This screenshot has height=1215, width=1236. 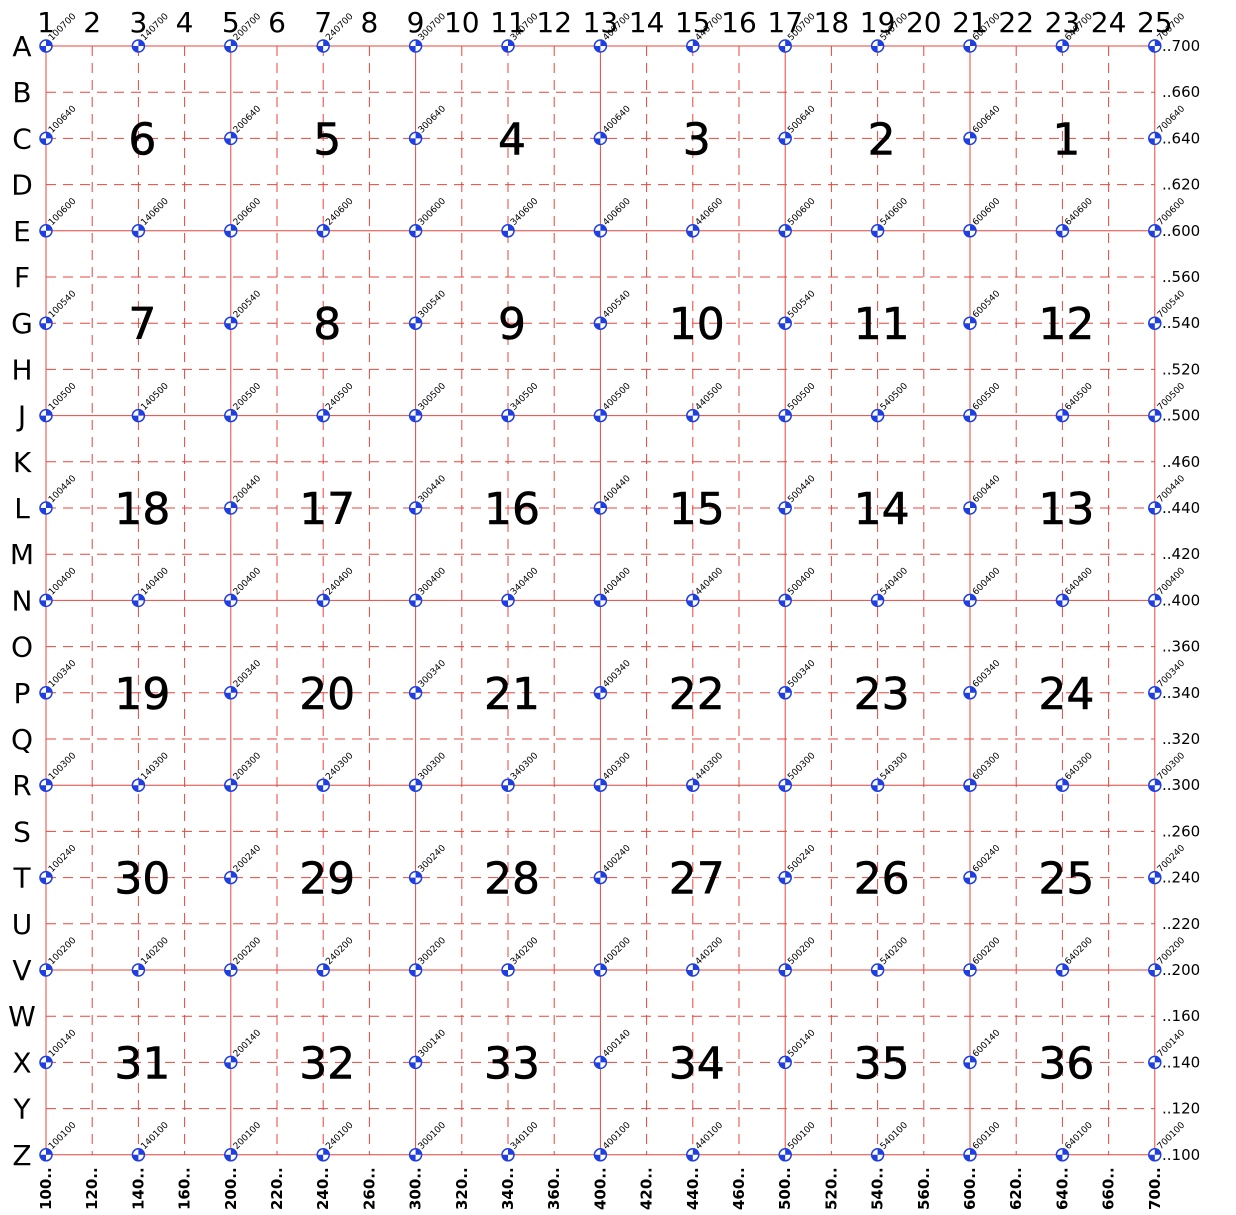 I want to click on cell-number: 1, so click(x=1066, y=139).